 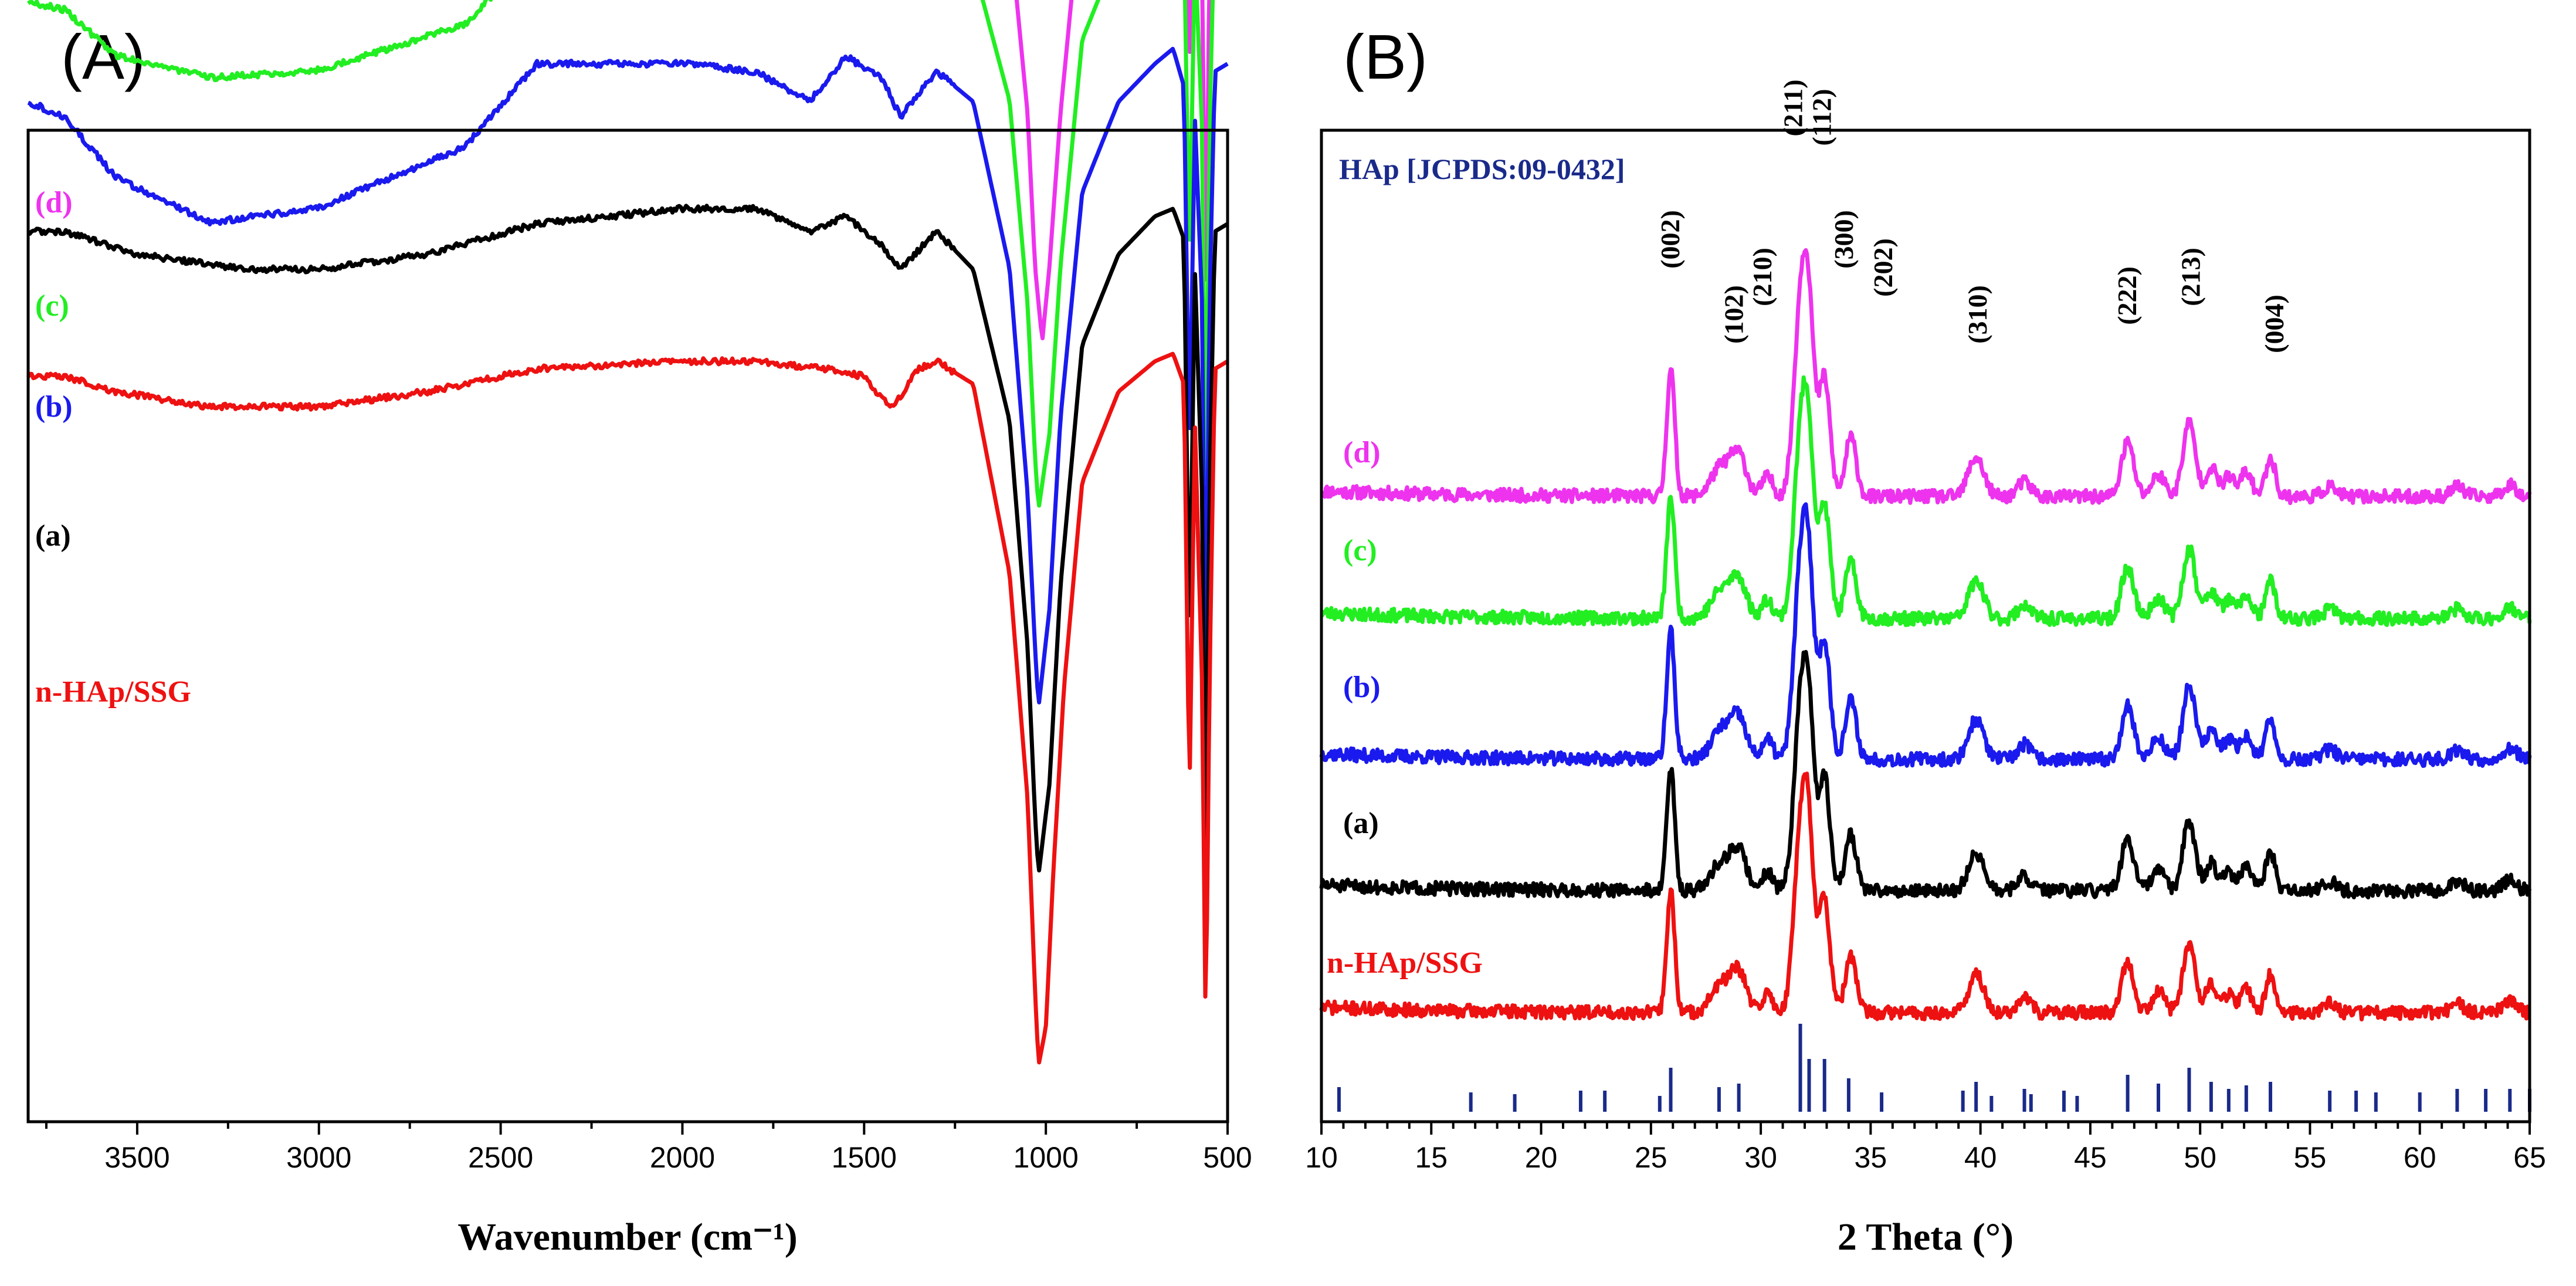 I want to click on xrd-reference-lines, so click(x=1934, y=1068).